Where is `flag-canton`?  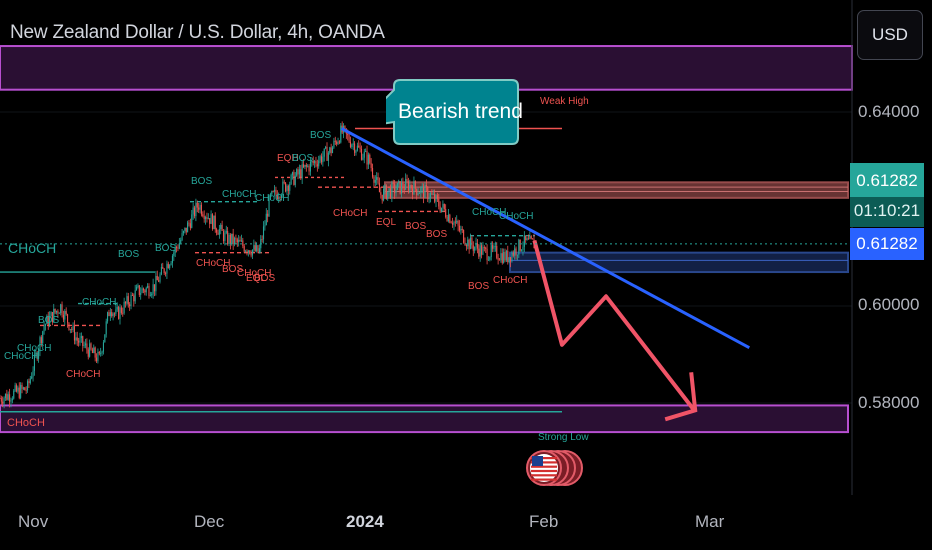 flag-canton is located at coordinates (537, 461).